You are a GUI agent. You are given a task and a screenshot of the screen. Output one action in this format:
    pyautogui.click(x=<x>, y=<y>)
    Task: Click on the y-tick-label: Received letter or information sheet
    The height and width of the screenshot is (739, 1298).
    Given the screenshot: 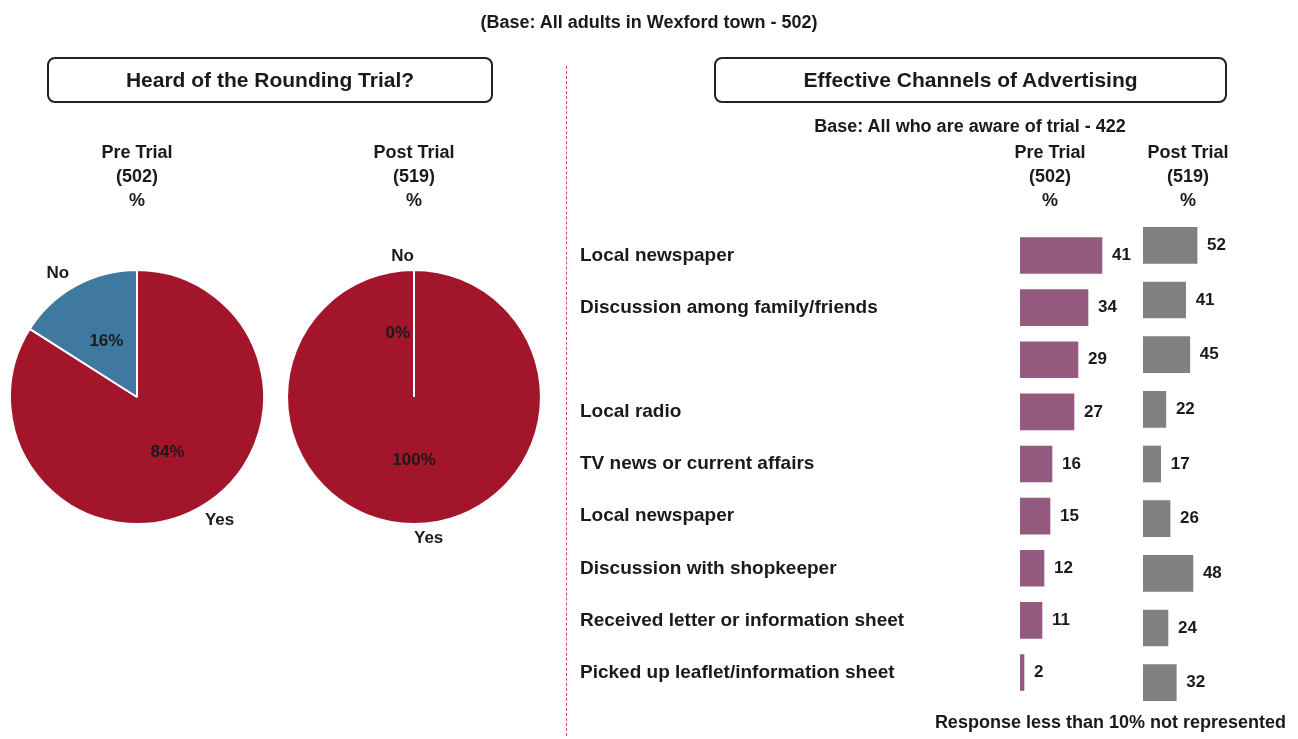 What is the action you would take?
    pyautogui.click(x=742, y=619)
    